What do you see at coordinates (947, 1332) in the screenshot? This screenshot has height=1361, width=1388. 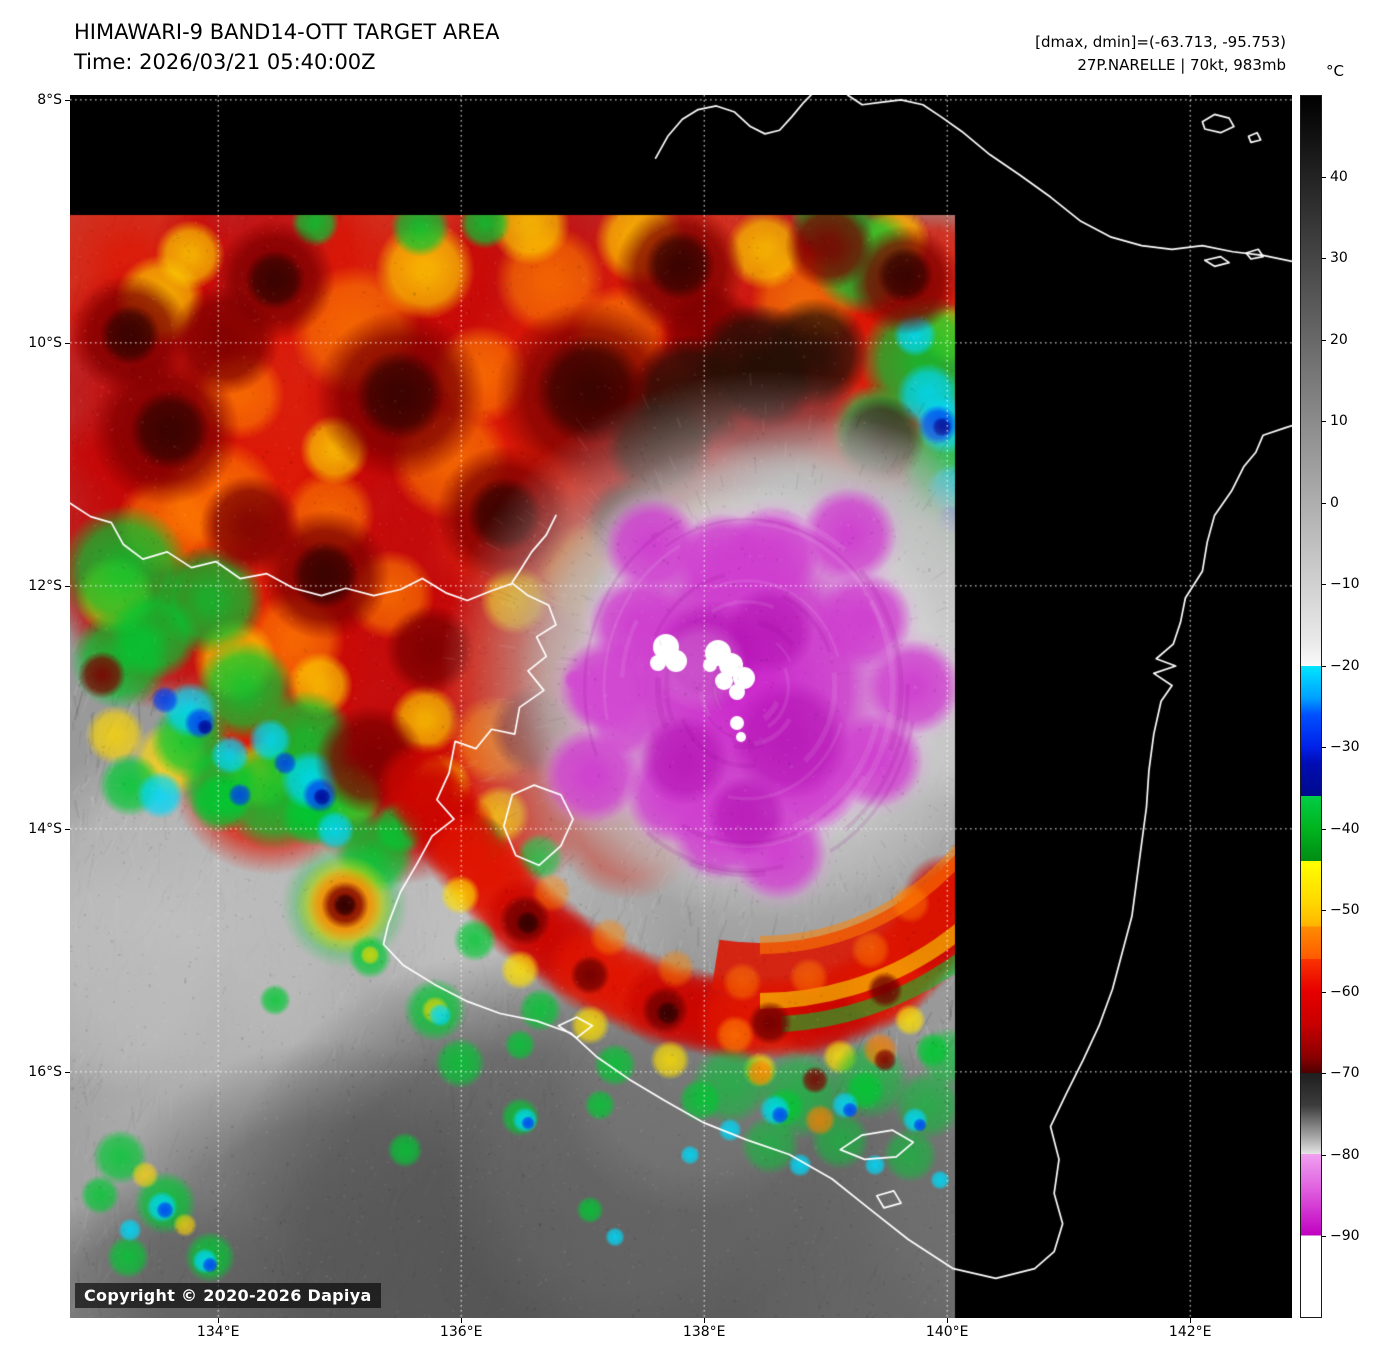 I see `lon-tick-label: 140°E` at bounding box center [947, 1332].